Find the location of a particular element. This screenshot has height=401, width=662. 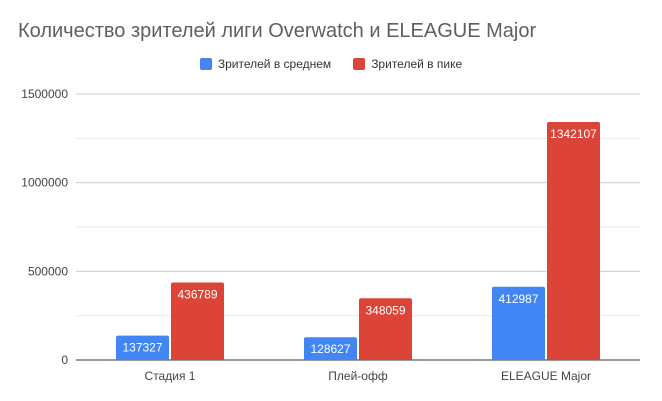

legend-label-average: Зрителей в среднем is located at coordinates (274, 64).